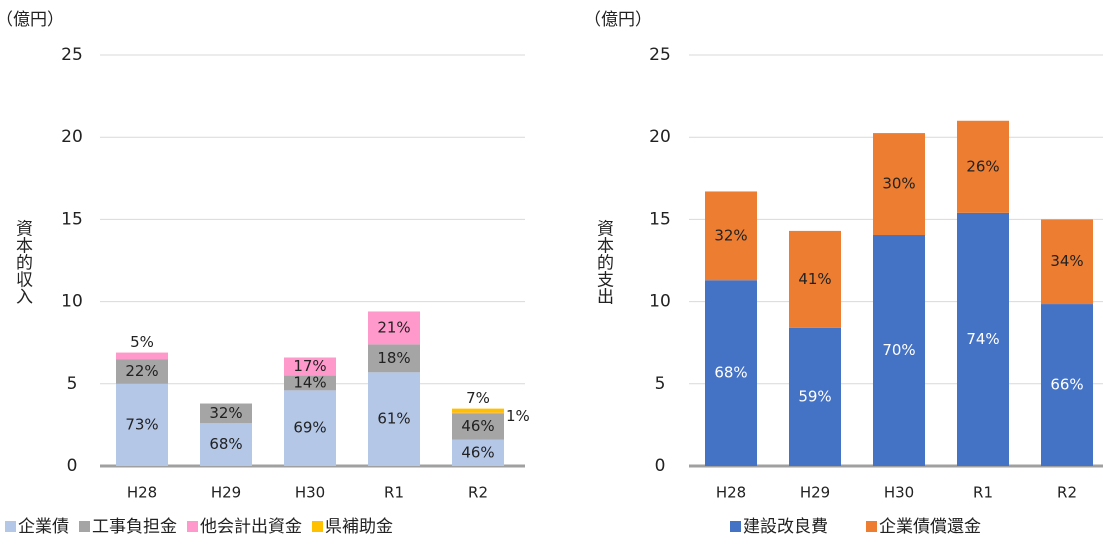 The height and width of the screenshot is (547, 1103). I want to click on data-label: 17%, so click(309, 366).